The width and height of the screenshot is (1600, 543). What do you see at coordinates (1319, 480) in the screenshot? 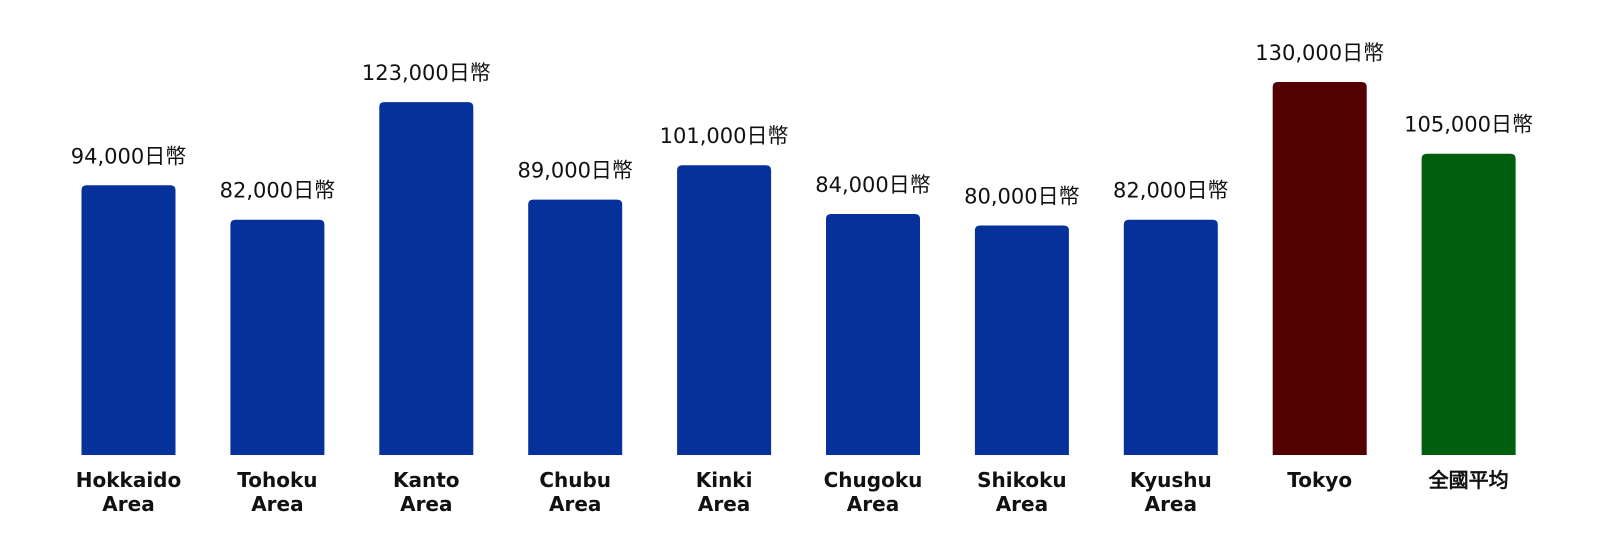
I see `category-label: Tokyo` at bounding box center [1319, 480].